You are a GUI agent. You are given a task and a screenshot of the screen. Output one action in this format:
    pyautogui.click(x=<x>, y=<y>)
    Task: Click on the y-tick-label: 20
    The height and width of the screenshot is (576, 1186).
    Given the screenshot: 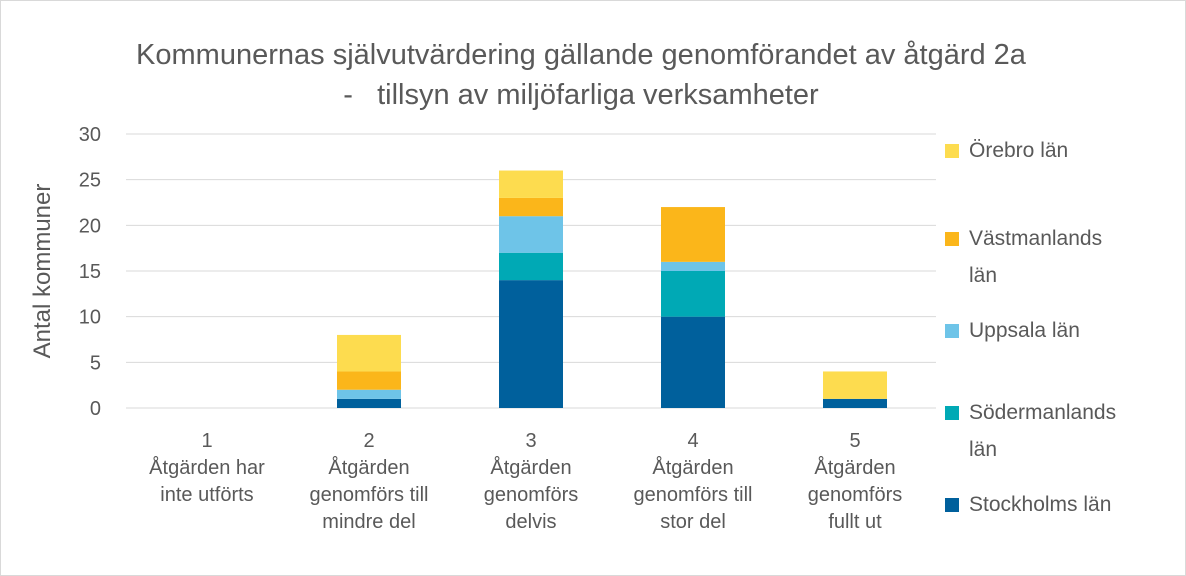 What is the action you would take?
    pyautogui.click(x=90, y=226)
    